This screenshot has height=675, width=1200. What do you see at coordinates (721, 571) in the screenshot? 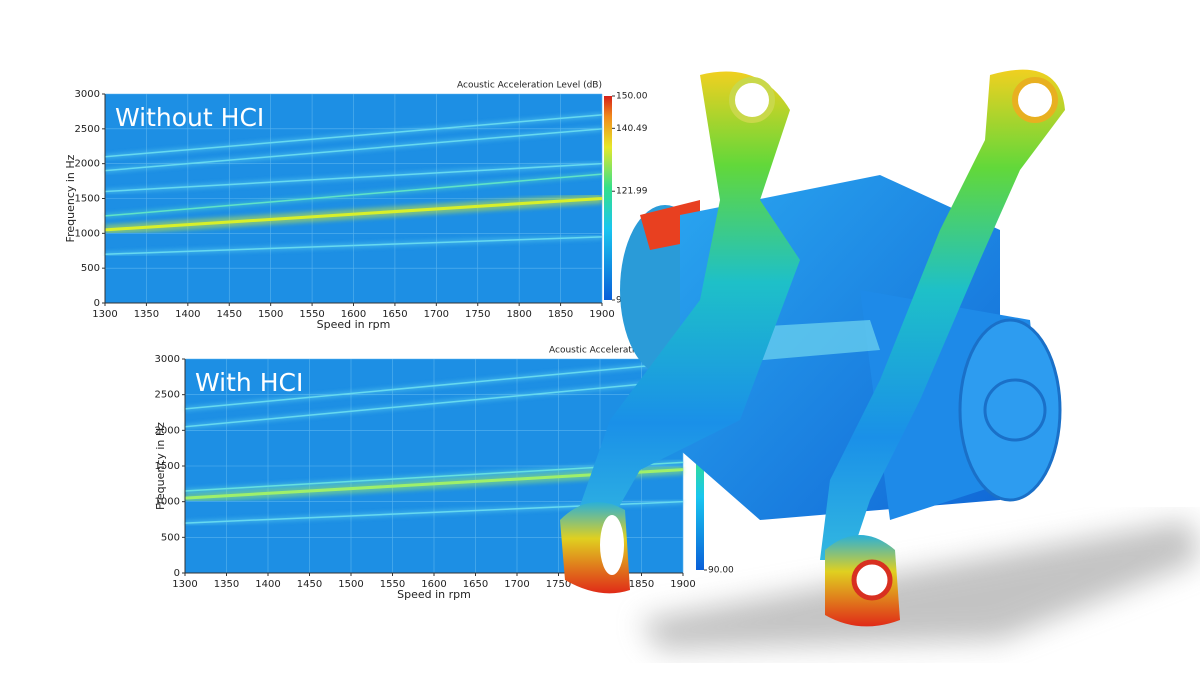
I see `colorbar-tick-label: 90.00` at bounding box center [721, 571].